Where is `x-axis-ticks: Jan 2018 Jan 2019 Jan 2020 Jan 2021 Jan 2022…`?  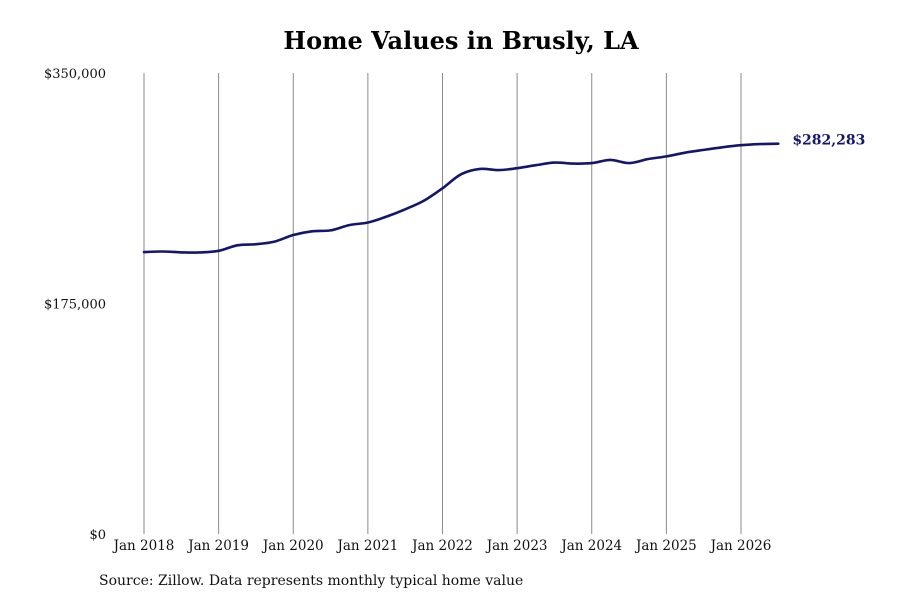
x-axis-ticks: Jan 2018 Jan 2019 Jan 2020 Jan 2021 Jan 2022… is located at coordinates (442, 546).